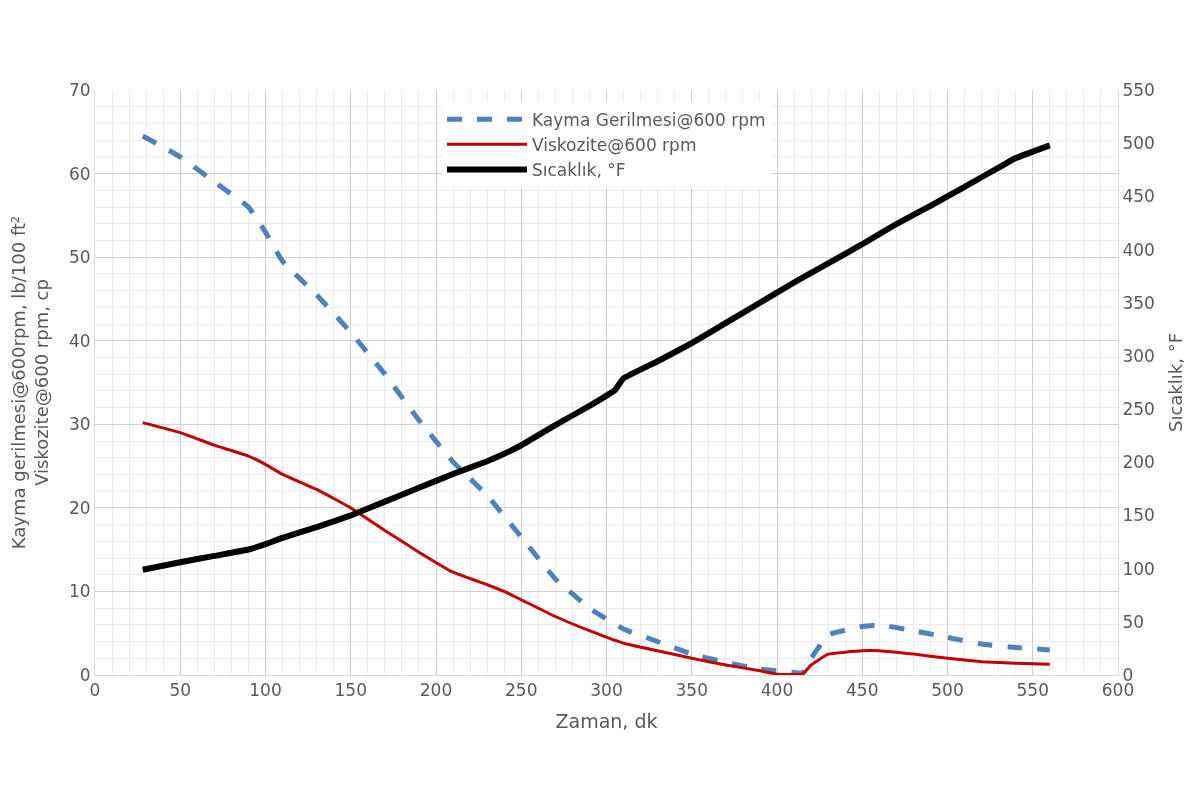 This screenshot has width=1198, height=785. Describe the element at coordinates (614, 144) in the screenshot. I see `legend-label: Viskozite@600 rpm` at that location.